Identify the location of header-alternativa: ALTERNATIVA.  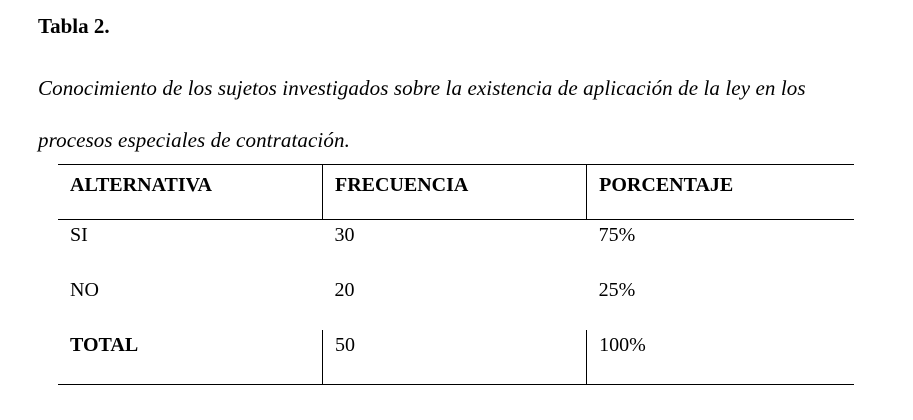
(190, 192).